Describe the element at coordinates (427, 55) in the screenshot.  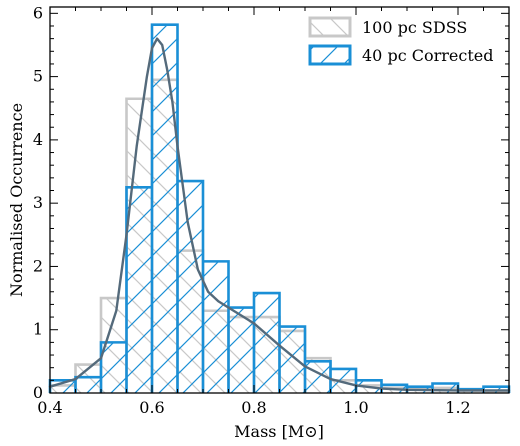
I see `legend-label-40pc-corrected: 40 pc Corrected` at that location.